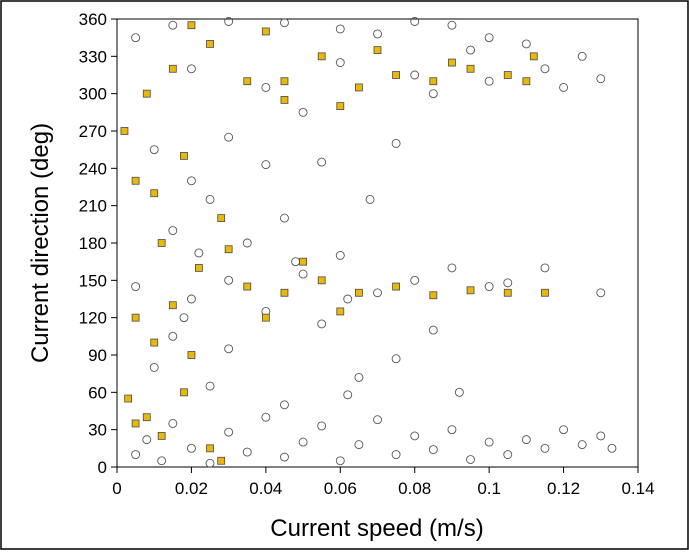 This screenshot has height=555, width=689. What do you see at coordinates (102, 467) in the screenshot?
I see `y-tick-label: 0` at bounding box center [102, 467].